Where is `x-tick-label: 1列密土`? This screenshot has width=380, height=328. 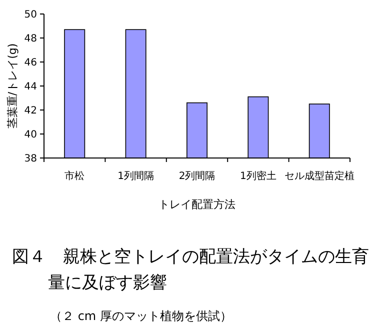
x-tick-label: 1列密土 is located at coordinates (258, 176).